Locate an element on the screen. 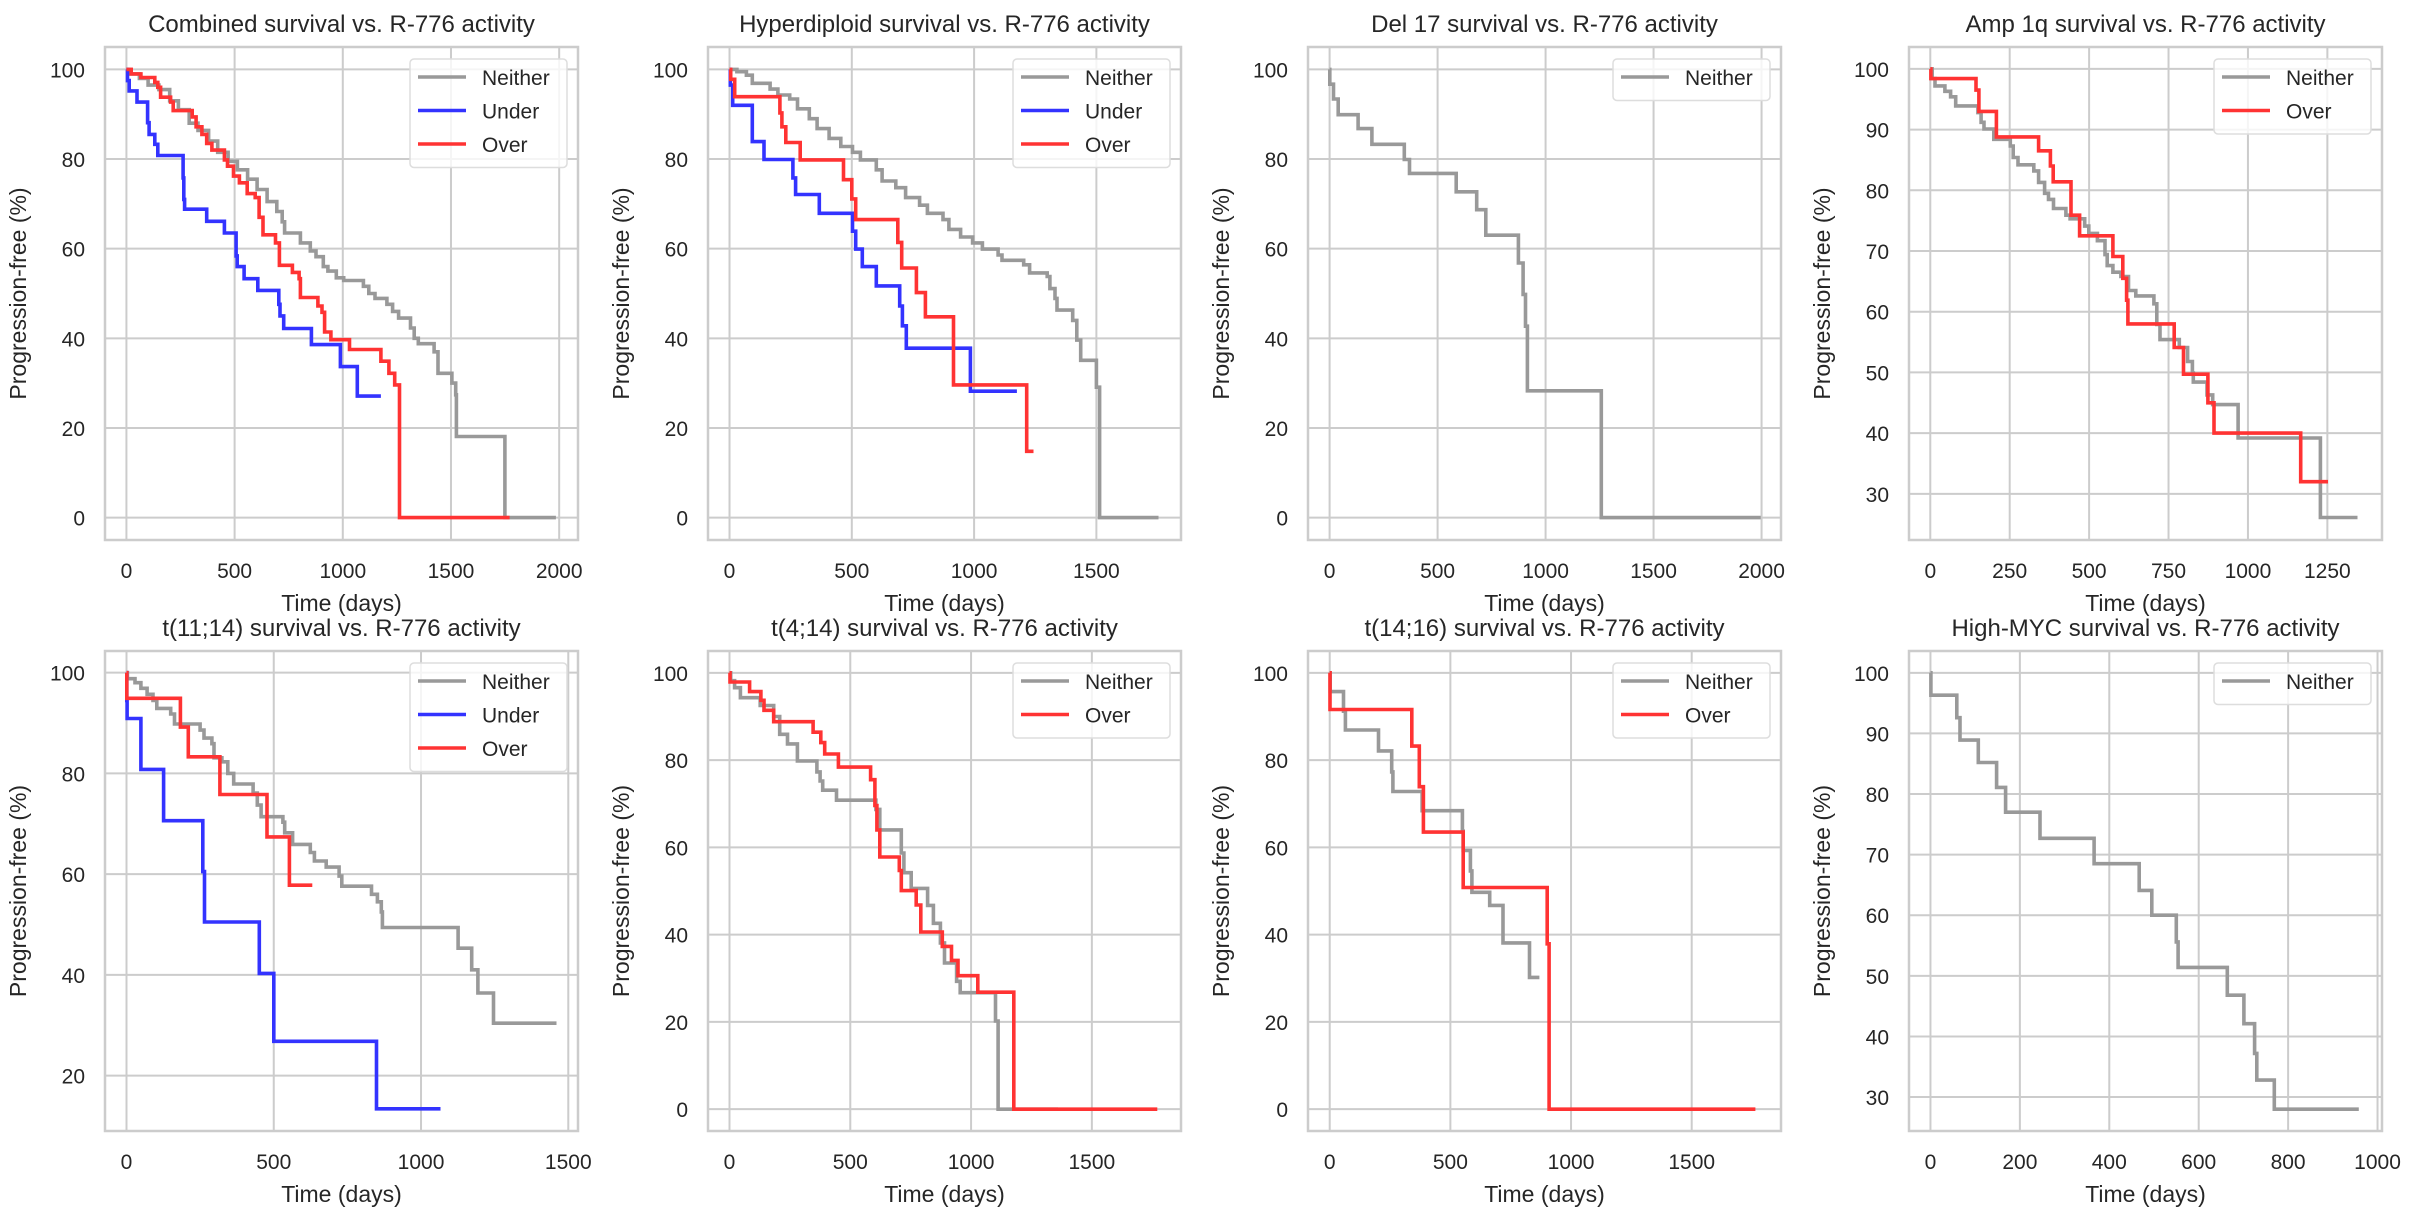 Image resolution: width=2418 pixels, height=1218 pixels. subplot-title: Hyperdiploid survival vs. R-776 activity is located at coordinates (944, 24).